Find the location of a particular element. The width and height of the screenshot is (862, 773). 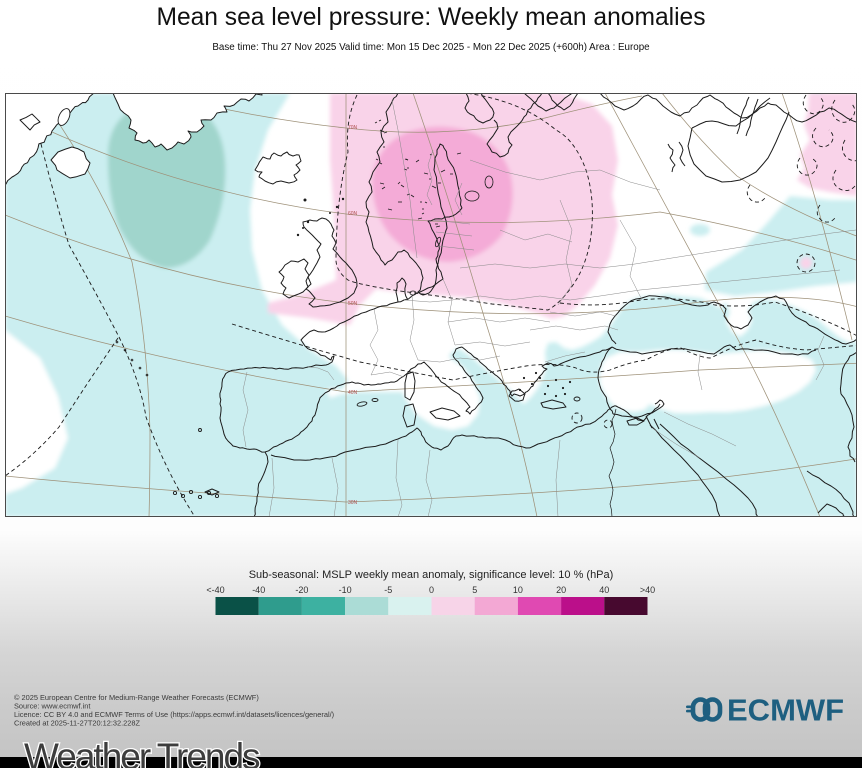

svg-text: 30N is located at coordinates (353, 503).